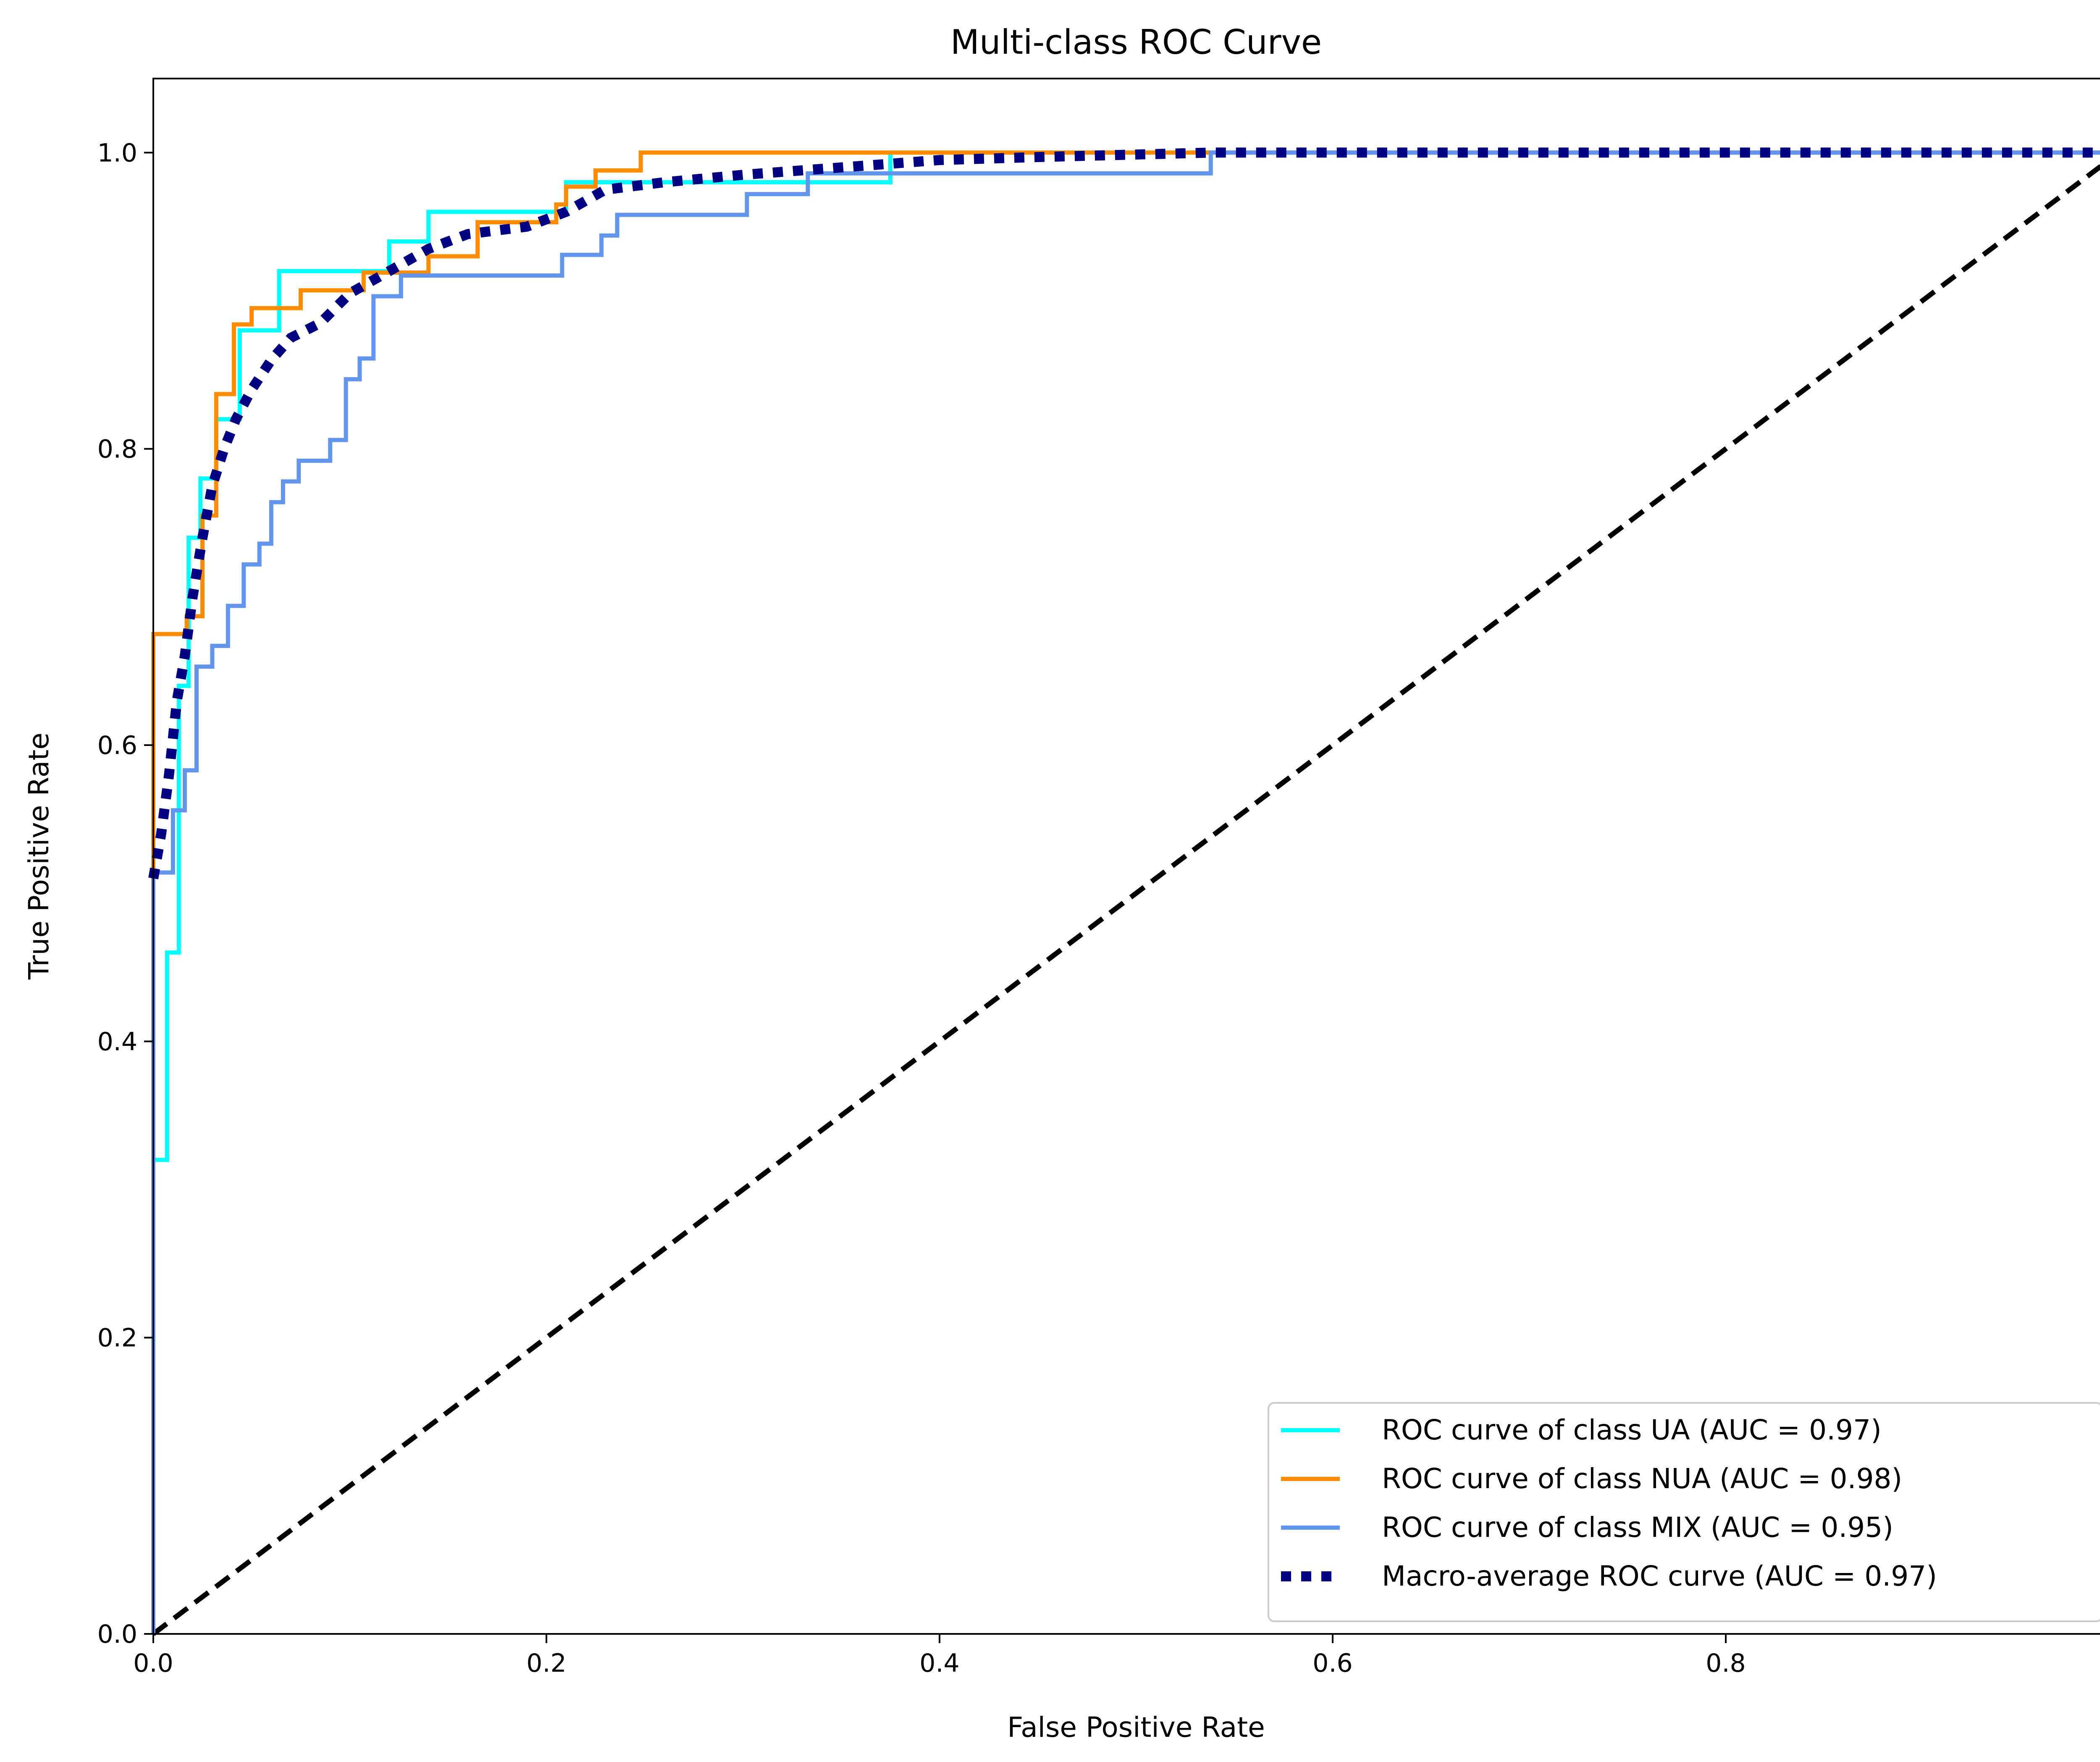  What do you see at coordinates (39, 857) in the screenshot?
I see `y-axis-label: True Positive Rate` at bounding box center [39, 857].